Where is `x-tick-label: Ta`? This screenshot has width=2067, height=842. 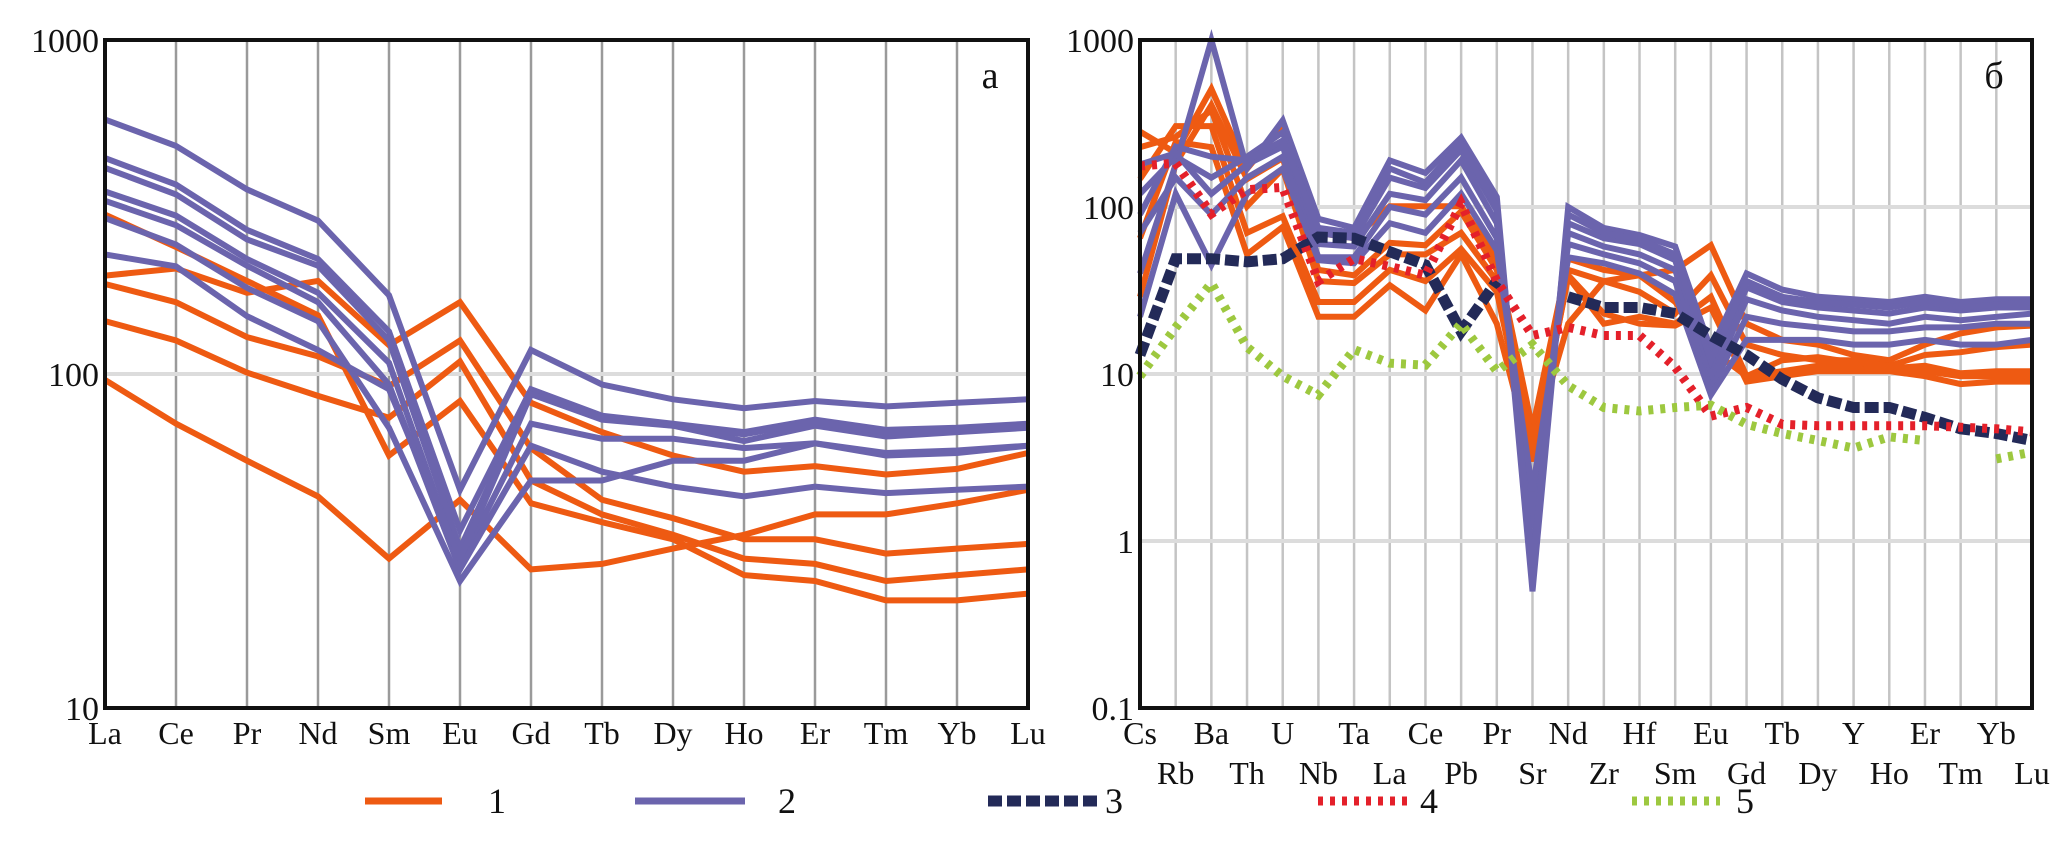 x-tick-label: Ta is located at coordinates (1354, 733).